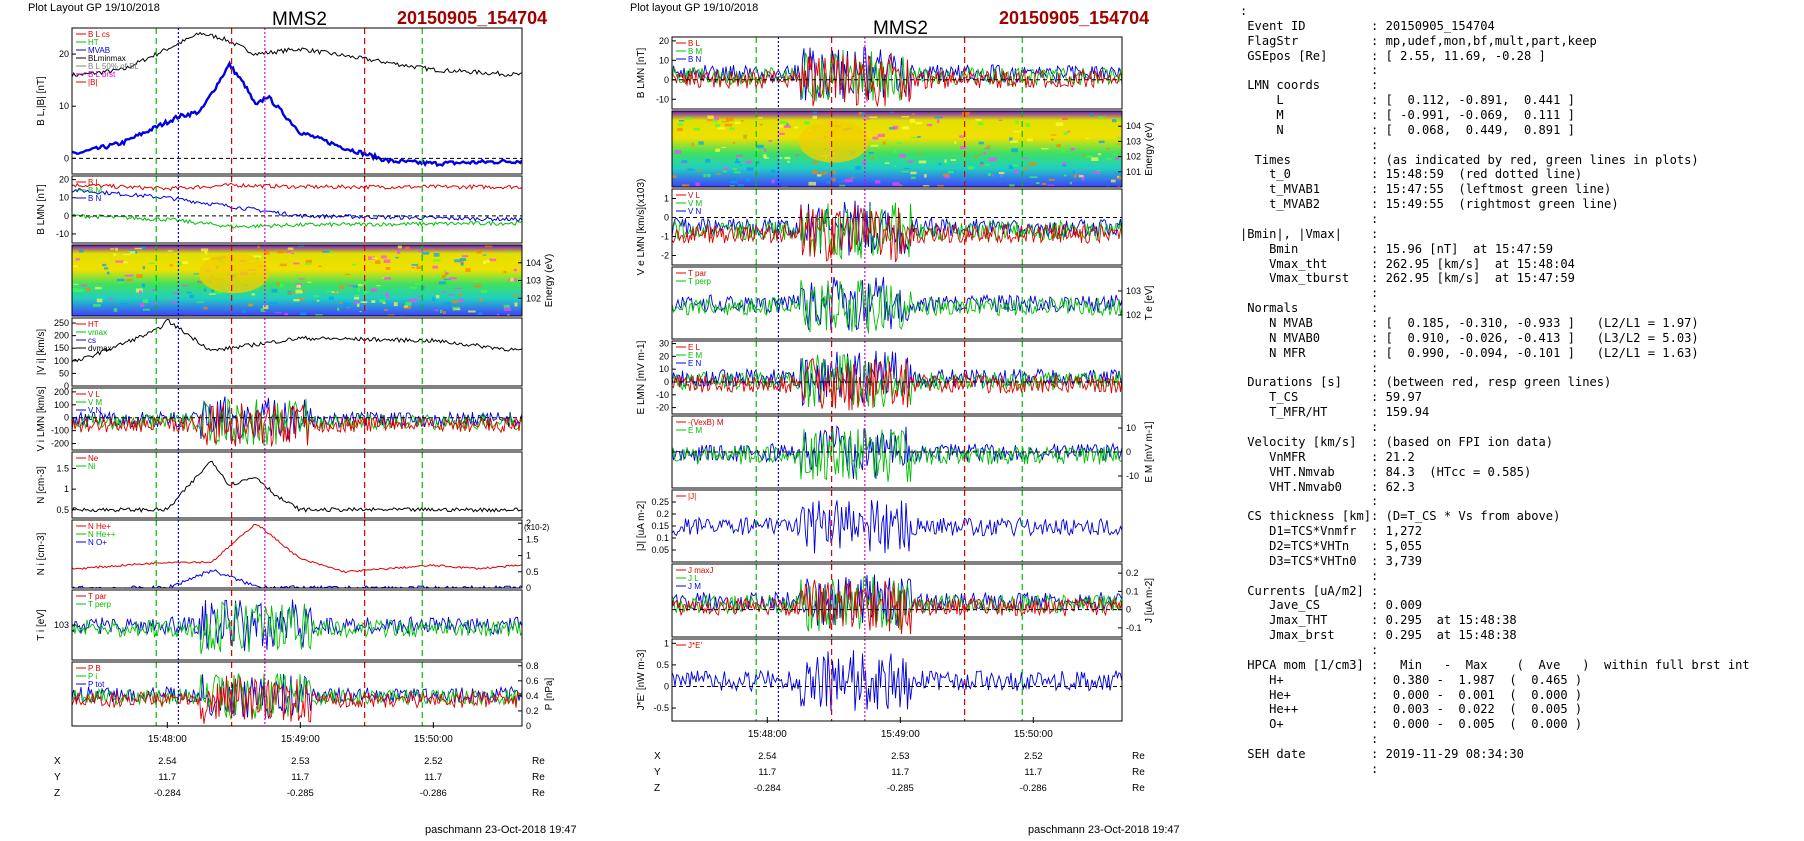 The width and height of the screenshot is (1804, 841). Describe the element at coordinates (62, 234) in the screenshot. I see `y-tick-label: -10` at that location.